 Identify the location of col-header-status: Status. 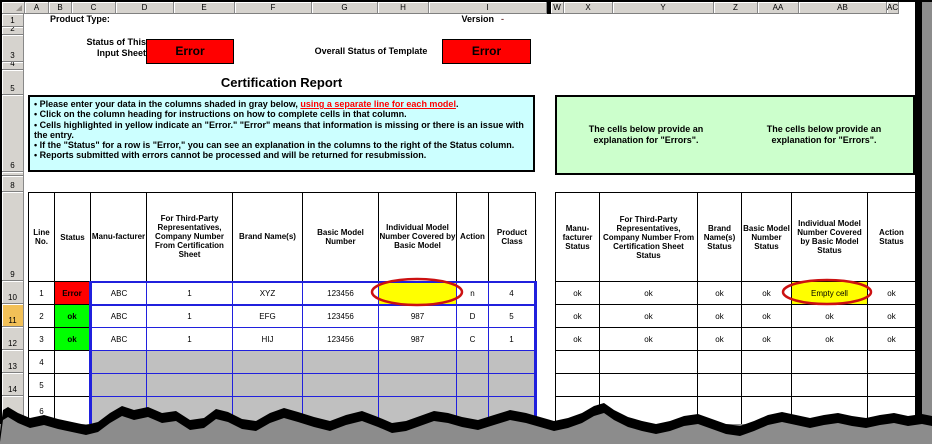
(72, 237).